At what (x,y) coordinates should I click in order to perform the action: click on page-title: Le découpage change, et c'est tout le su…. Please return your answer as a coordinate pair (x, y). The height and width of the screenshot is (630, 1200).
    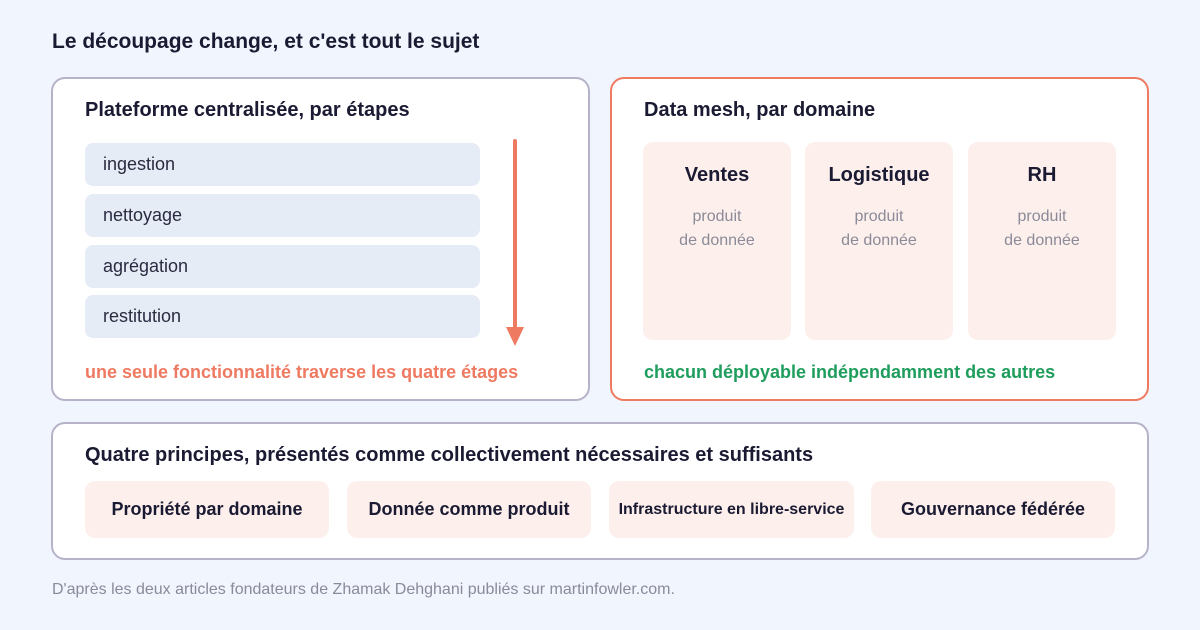
    Looking at the image, I should click on (266, 41).